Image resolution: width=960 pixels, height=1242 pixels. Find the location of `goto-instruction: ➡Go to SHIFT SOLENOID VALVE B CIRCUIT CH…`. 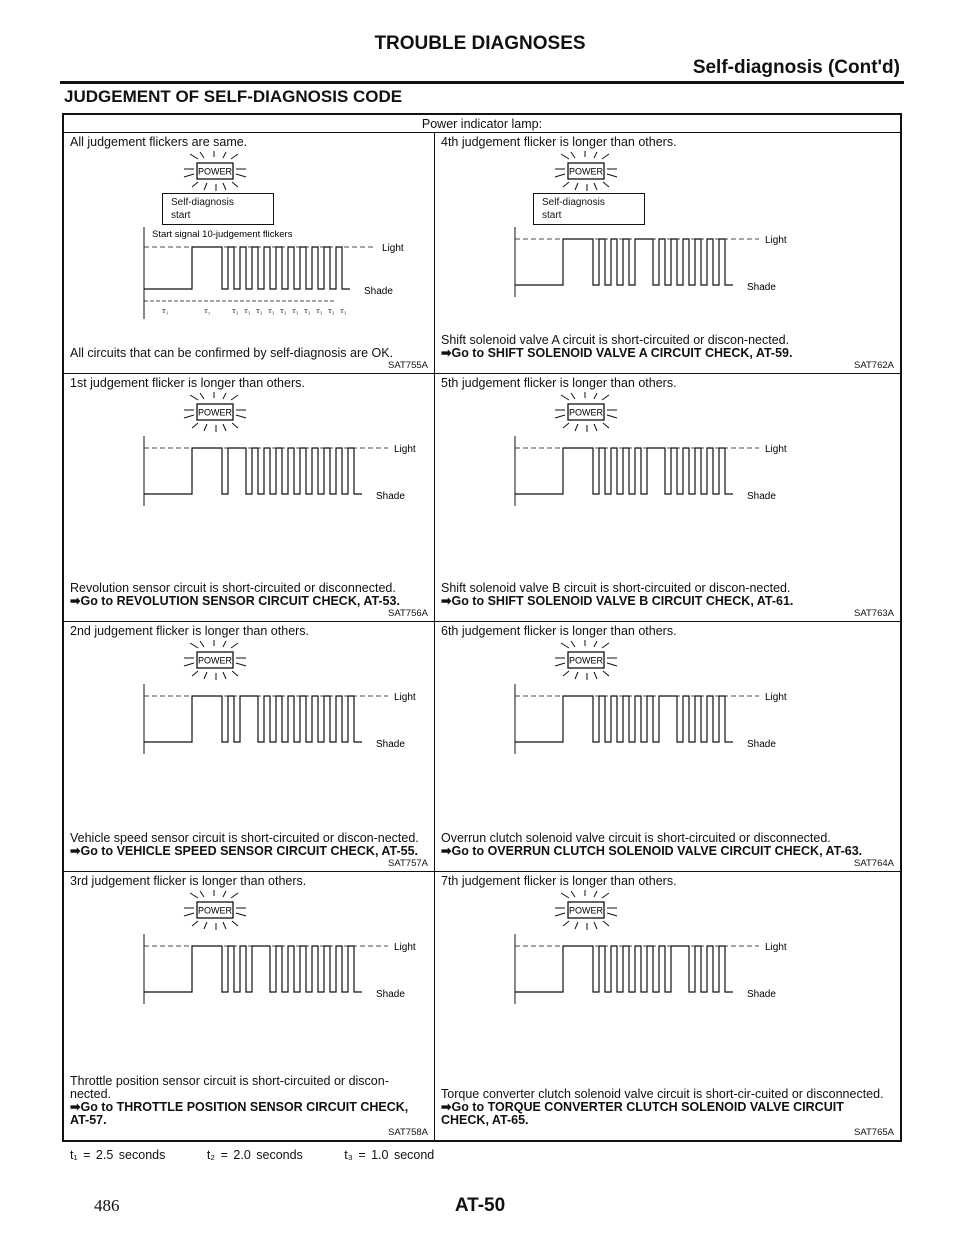

goto-instruction: ➡Go to SHIFT SOLENOID VALVE B CIRCUIT CH… is located at coordinates (617, 601).